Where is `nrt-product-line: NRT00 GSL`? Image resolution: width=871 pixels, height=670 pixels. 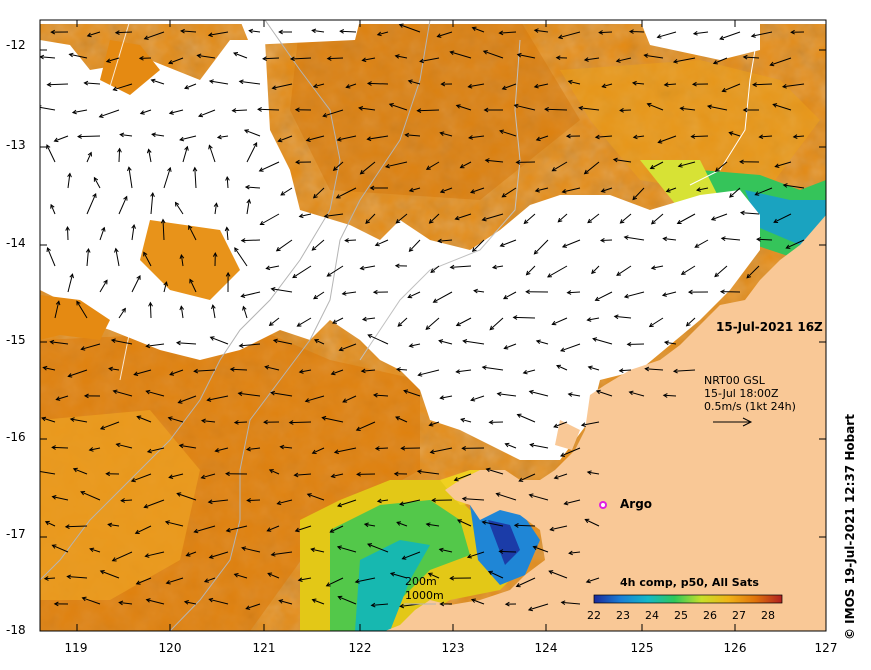
nrt-product-line: NRT00 GSL is located at coordinates (750, 380).